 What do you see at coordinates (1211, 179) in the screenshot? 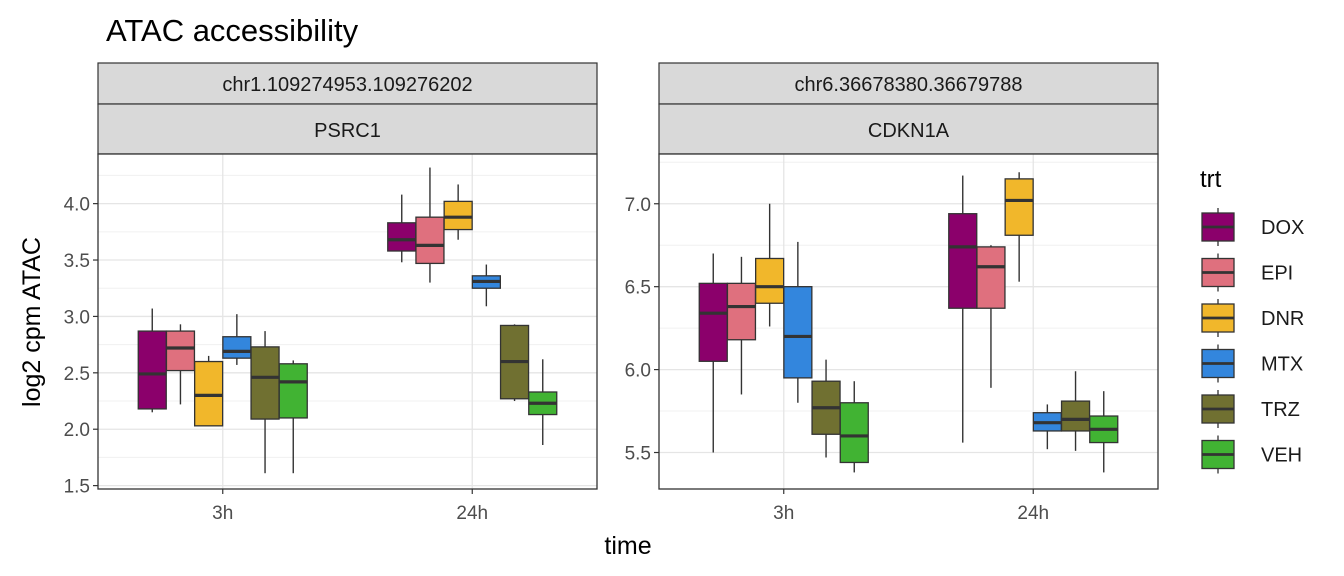
I see `legend-title: trt` at bounding box center [1211, 179].